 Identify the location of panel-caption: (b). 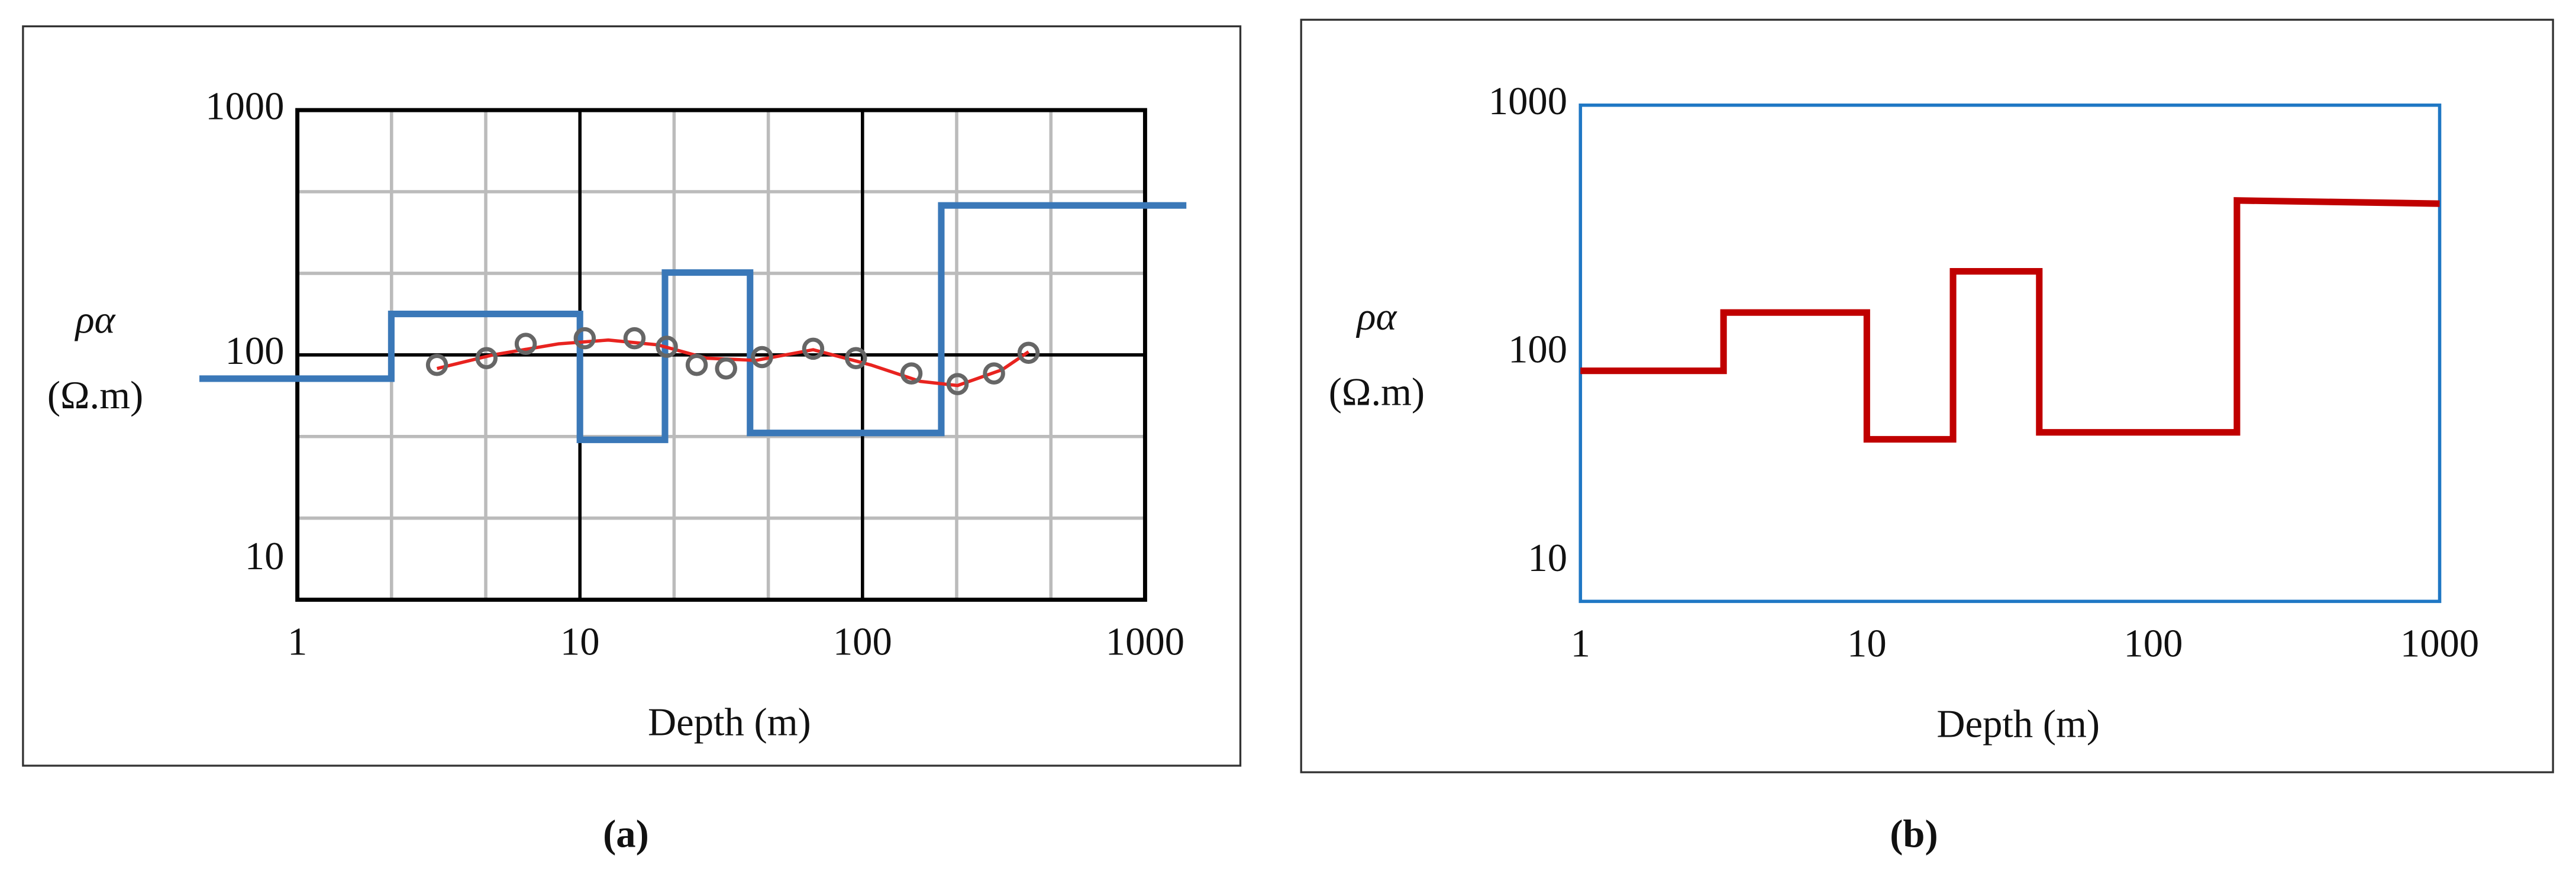
(1914, 834).